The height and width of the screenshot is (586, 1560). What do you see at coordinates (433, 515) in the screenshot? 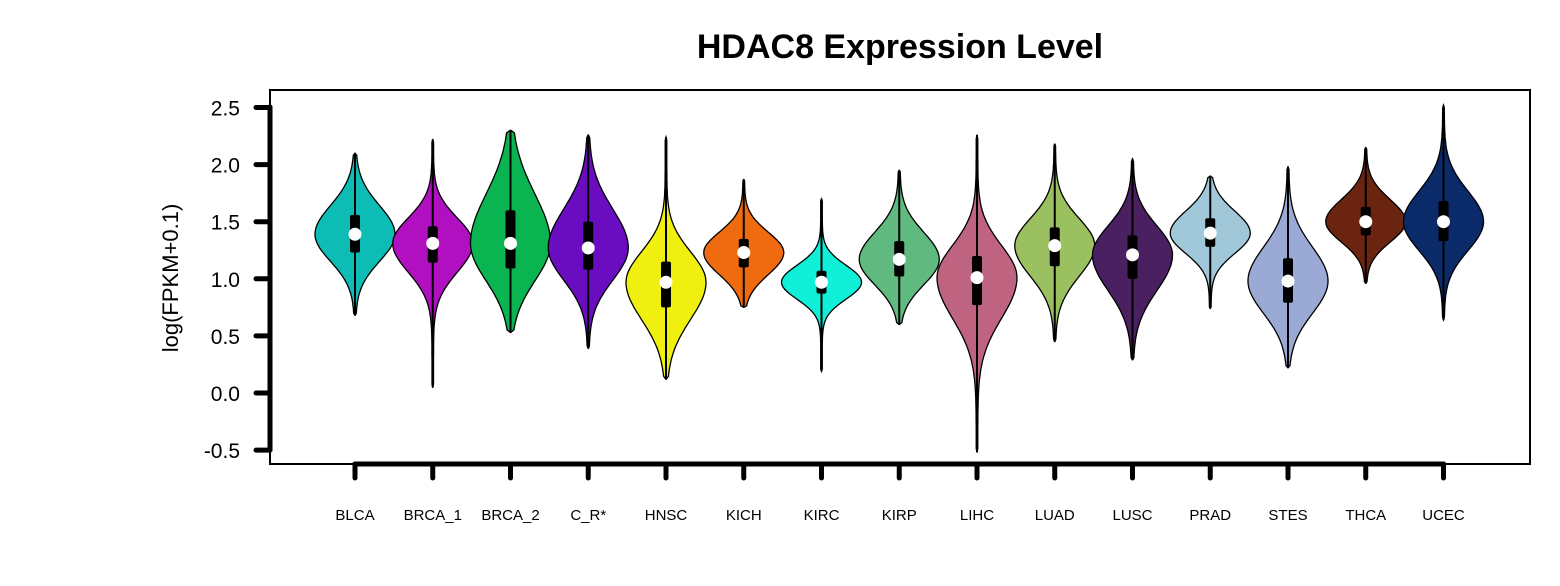
I see `x-tick-label: BRCA_1` at bounding box center [433, 515].